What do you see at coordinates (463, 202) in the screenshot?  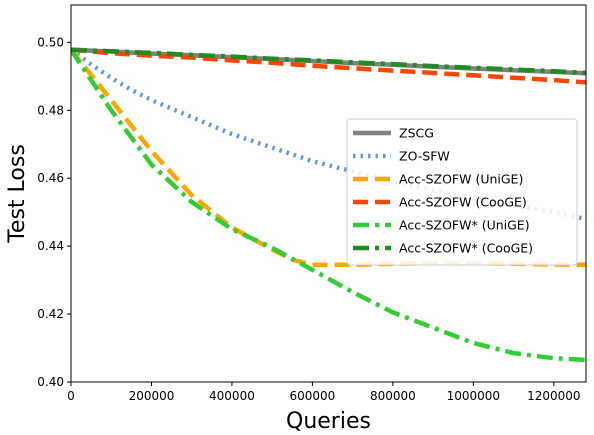 I see `legend-label: Acc-SZOFW (CooGE)` at bounding box center [463, 202].